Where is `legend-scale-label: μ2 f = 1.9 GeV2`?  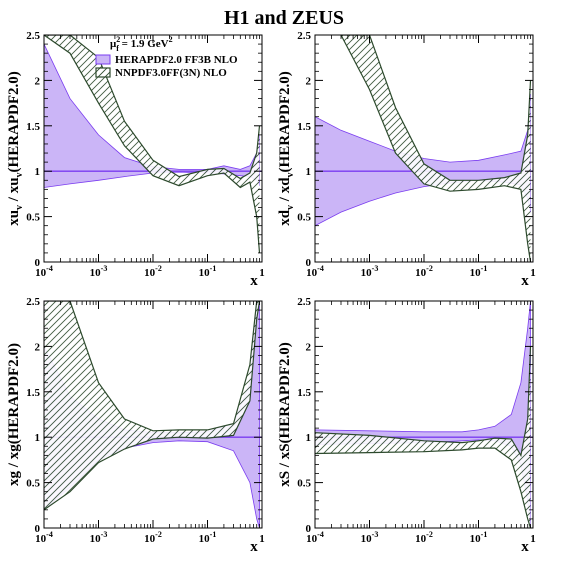
legend-scale-label: μ2 f = 1.9 GeV2 is located at coordinates (141, 44).